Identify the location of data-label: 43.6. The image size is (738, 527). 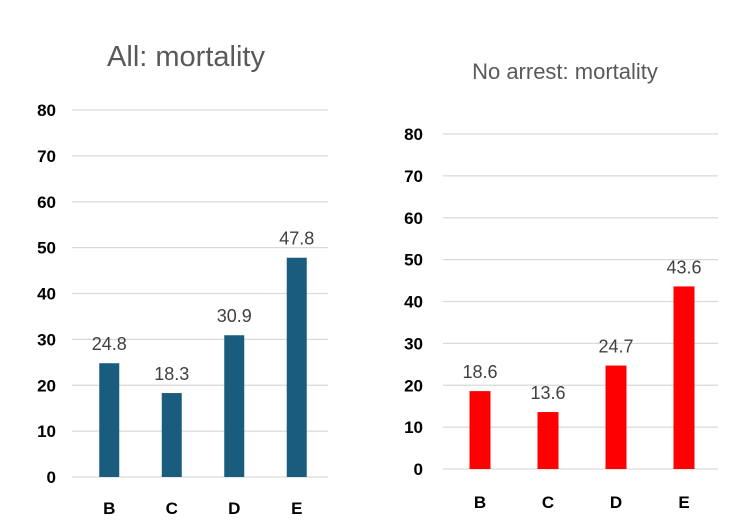
(683, 267).